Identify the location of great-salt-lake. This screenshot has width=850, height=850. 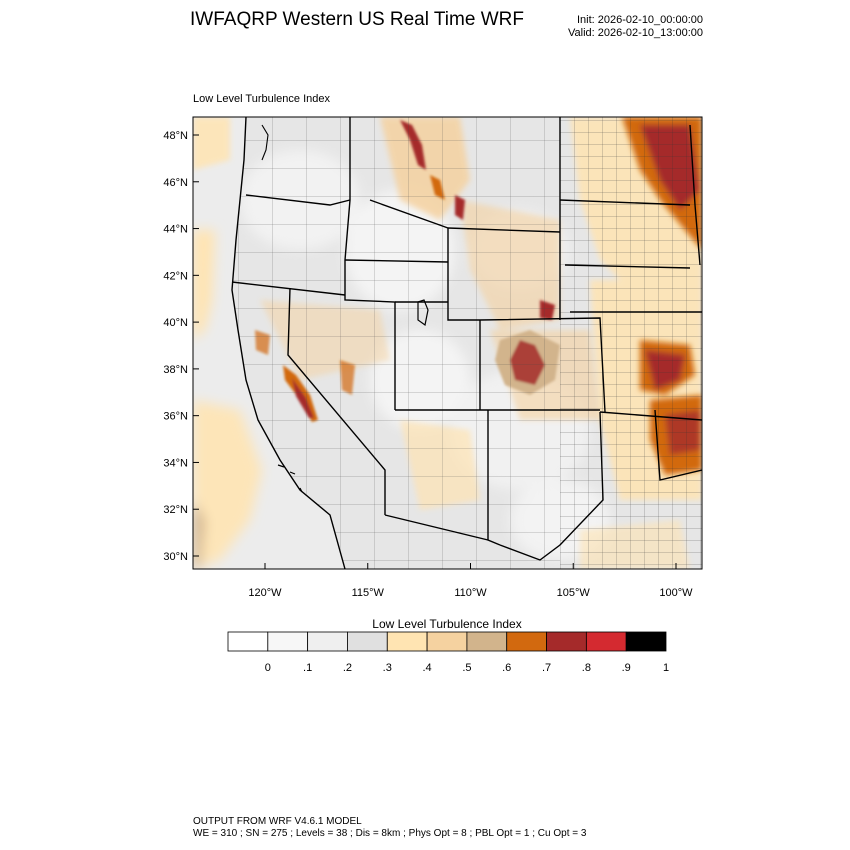
(423, 313).